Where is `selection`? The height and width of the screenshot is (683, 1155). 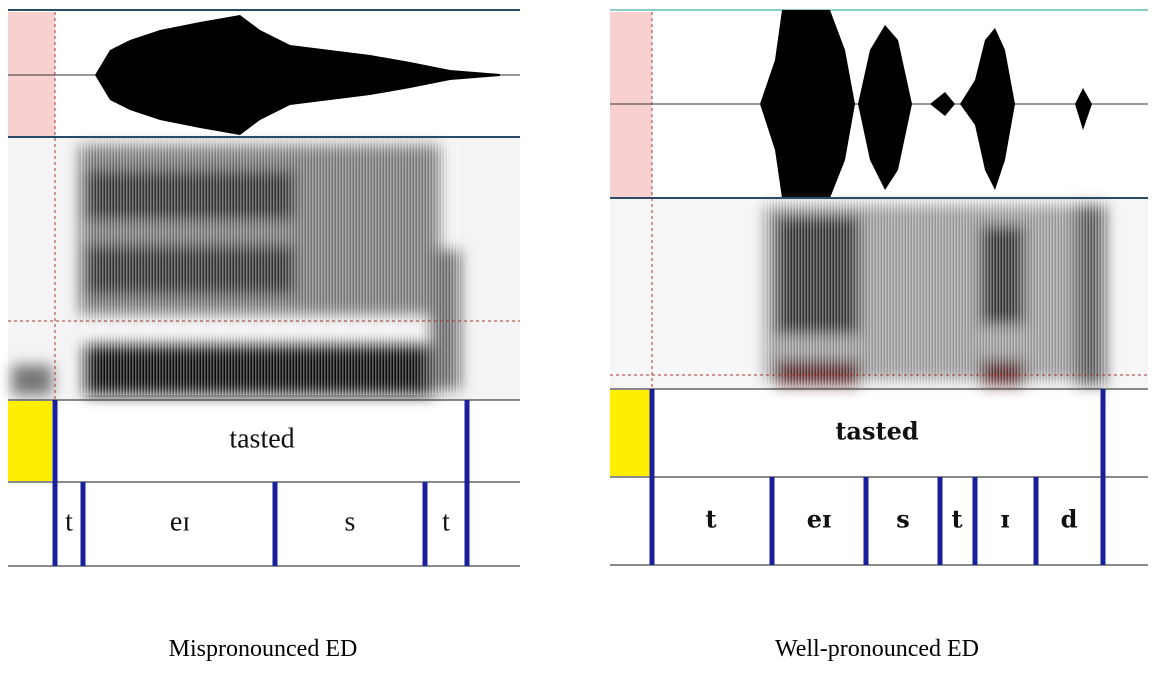
selection is located at coordinates (631, 105).